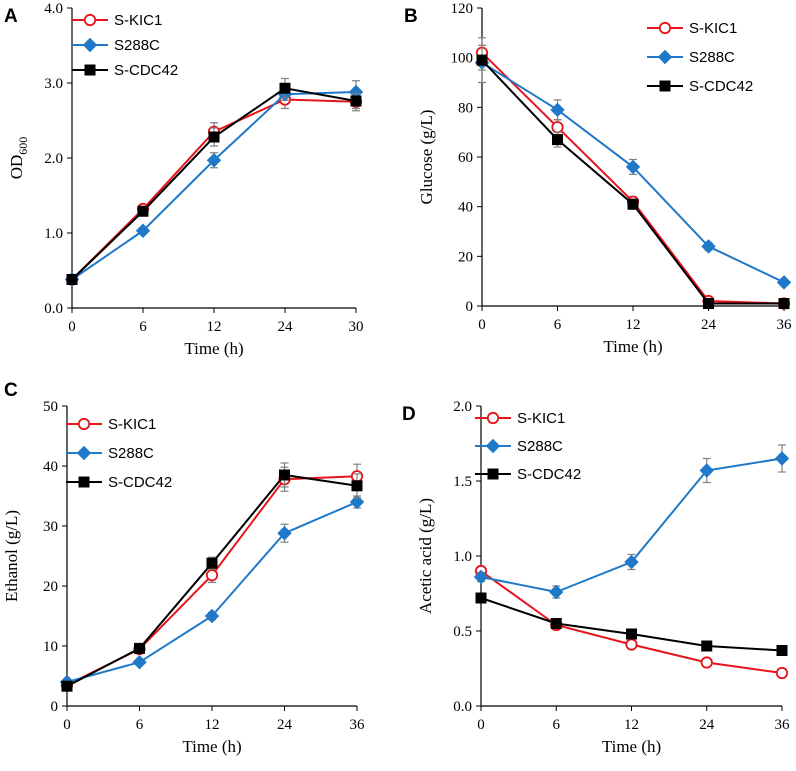 The width and height of the screenshot is (796, 771). What do you see at coordinates (632, 346) in the screenshot?
I see `x-axis-title-b: Time (h)` at bounding box center [632, 346].